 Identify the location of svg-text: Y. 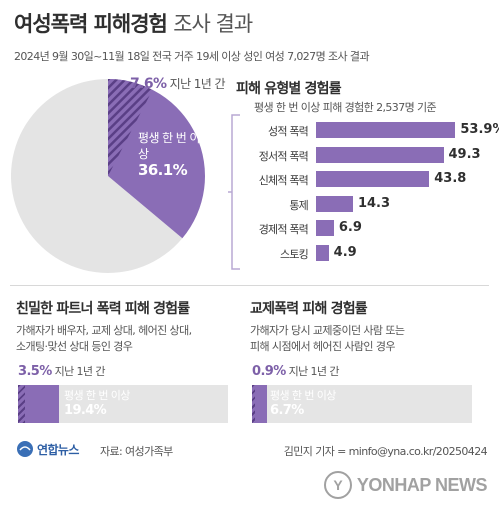
(338, 485).